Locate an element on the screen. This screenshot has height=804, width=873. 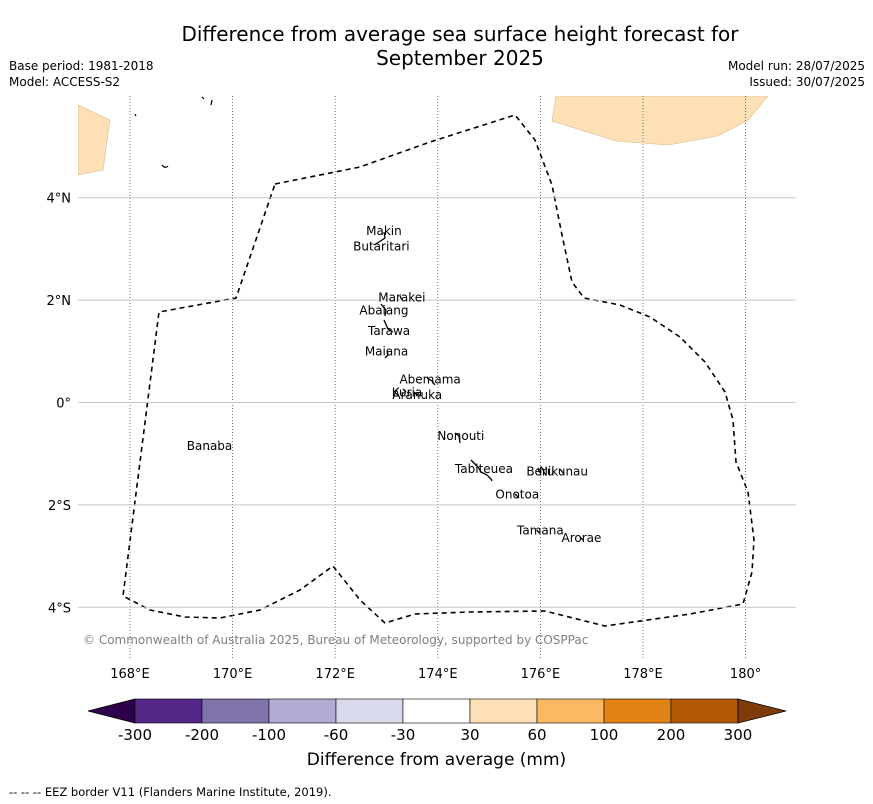
land-mass-northeast is located at coordinates (660, 121).